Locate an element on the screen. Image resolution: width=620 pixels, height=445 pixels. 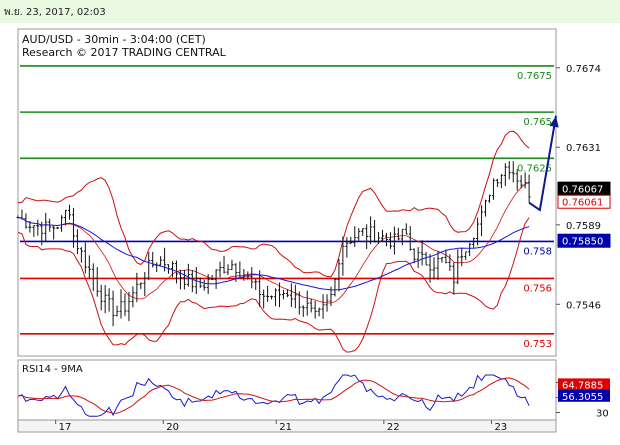
resistance-label-2: 0.765 is located at coordinates (537, 122).